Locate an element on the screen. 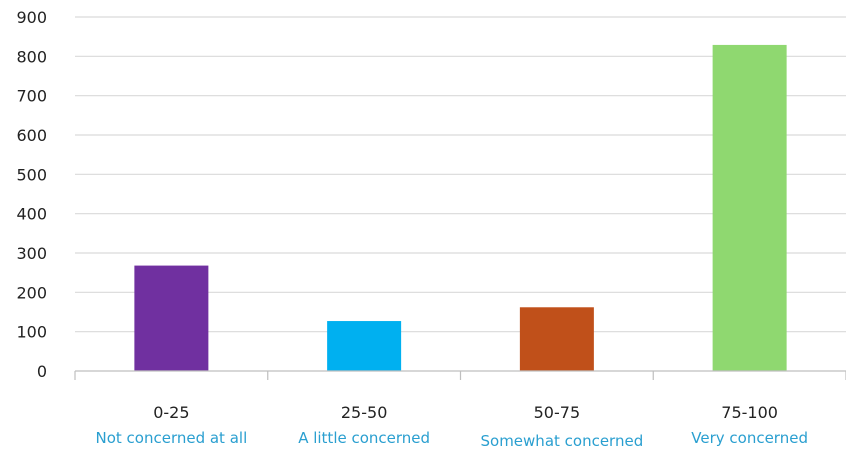 The height and width of the screenshot is (453, 846). x-category-description-25-50: A little concerned is located at coordinates (364, 438).